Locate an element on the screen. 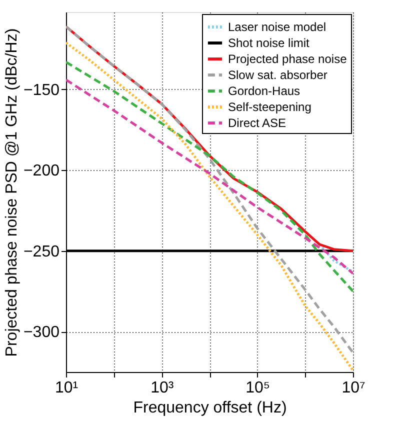 The image size is (405, 446). y-tick-label: −200 is located at coordinates (41, 171).